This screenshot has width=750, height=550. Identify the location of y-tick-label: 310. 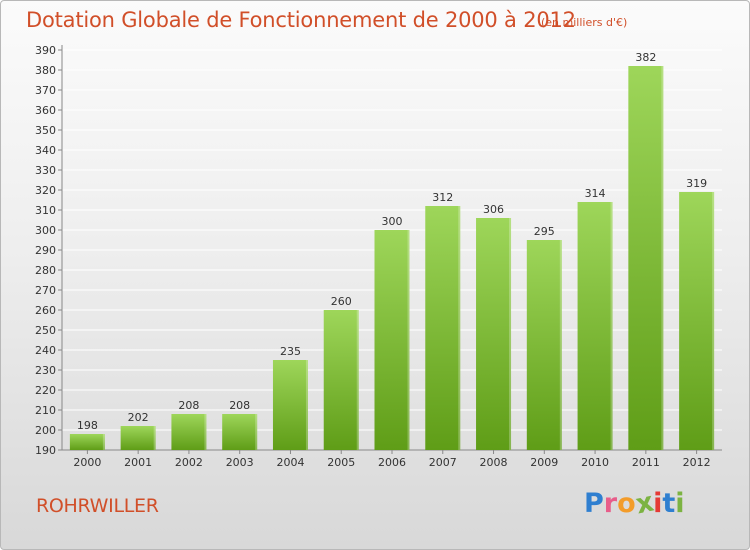
(45, 210).